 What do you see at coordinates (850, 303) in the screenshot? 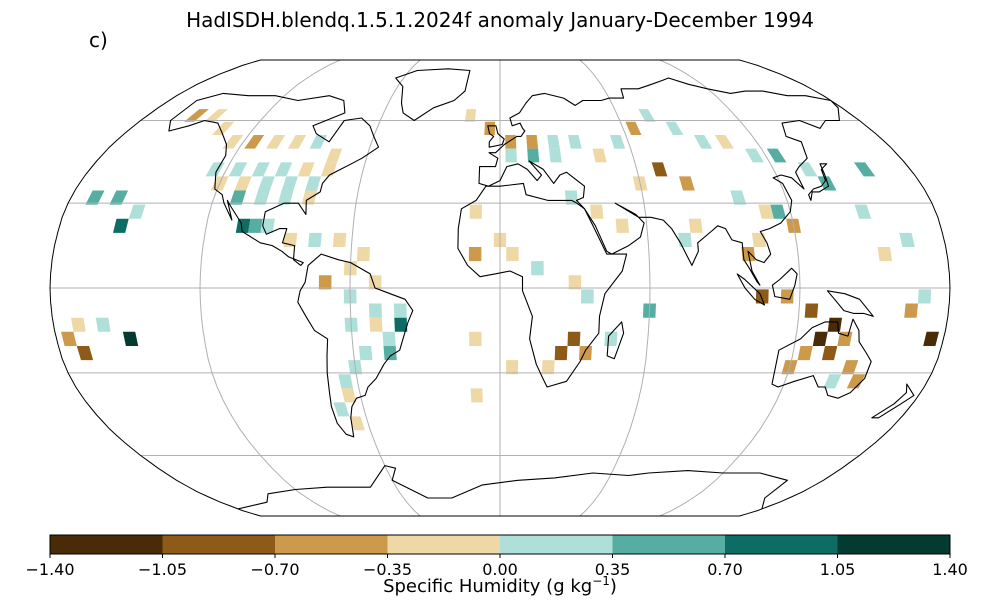
I see `coastline-new-guinea` at bounding box center [850, 303].